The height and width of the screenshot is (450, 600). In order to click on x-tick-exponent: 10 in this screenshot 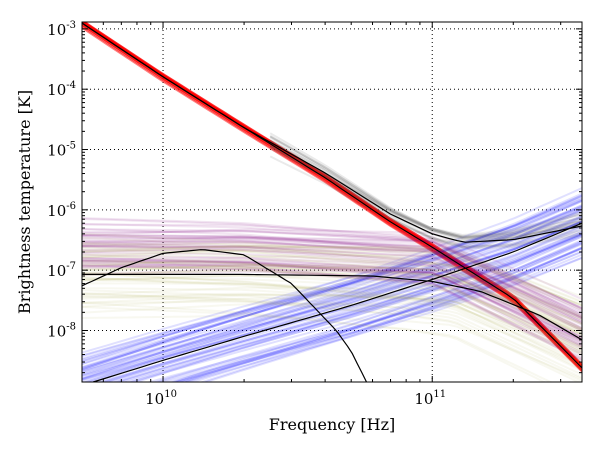, I will do `click(170, 394)`.